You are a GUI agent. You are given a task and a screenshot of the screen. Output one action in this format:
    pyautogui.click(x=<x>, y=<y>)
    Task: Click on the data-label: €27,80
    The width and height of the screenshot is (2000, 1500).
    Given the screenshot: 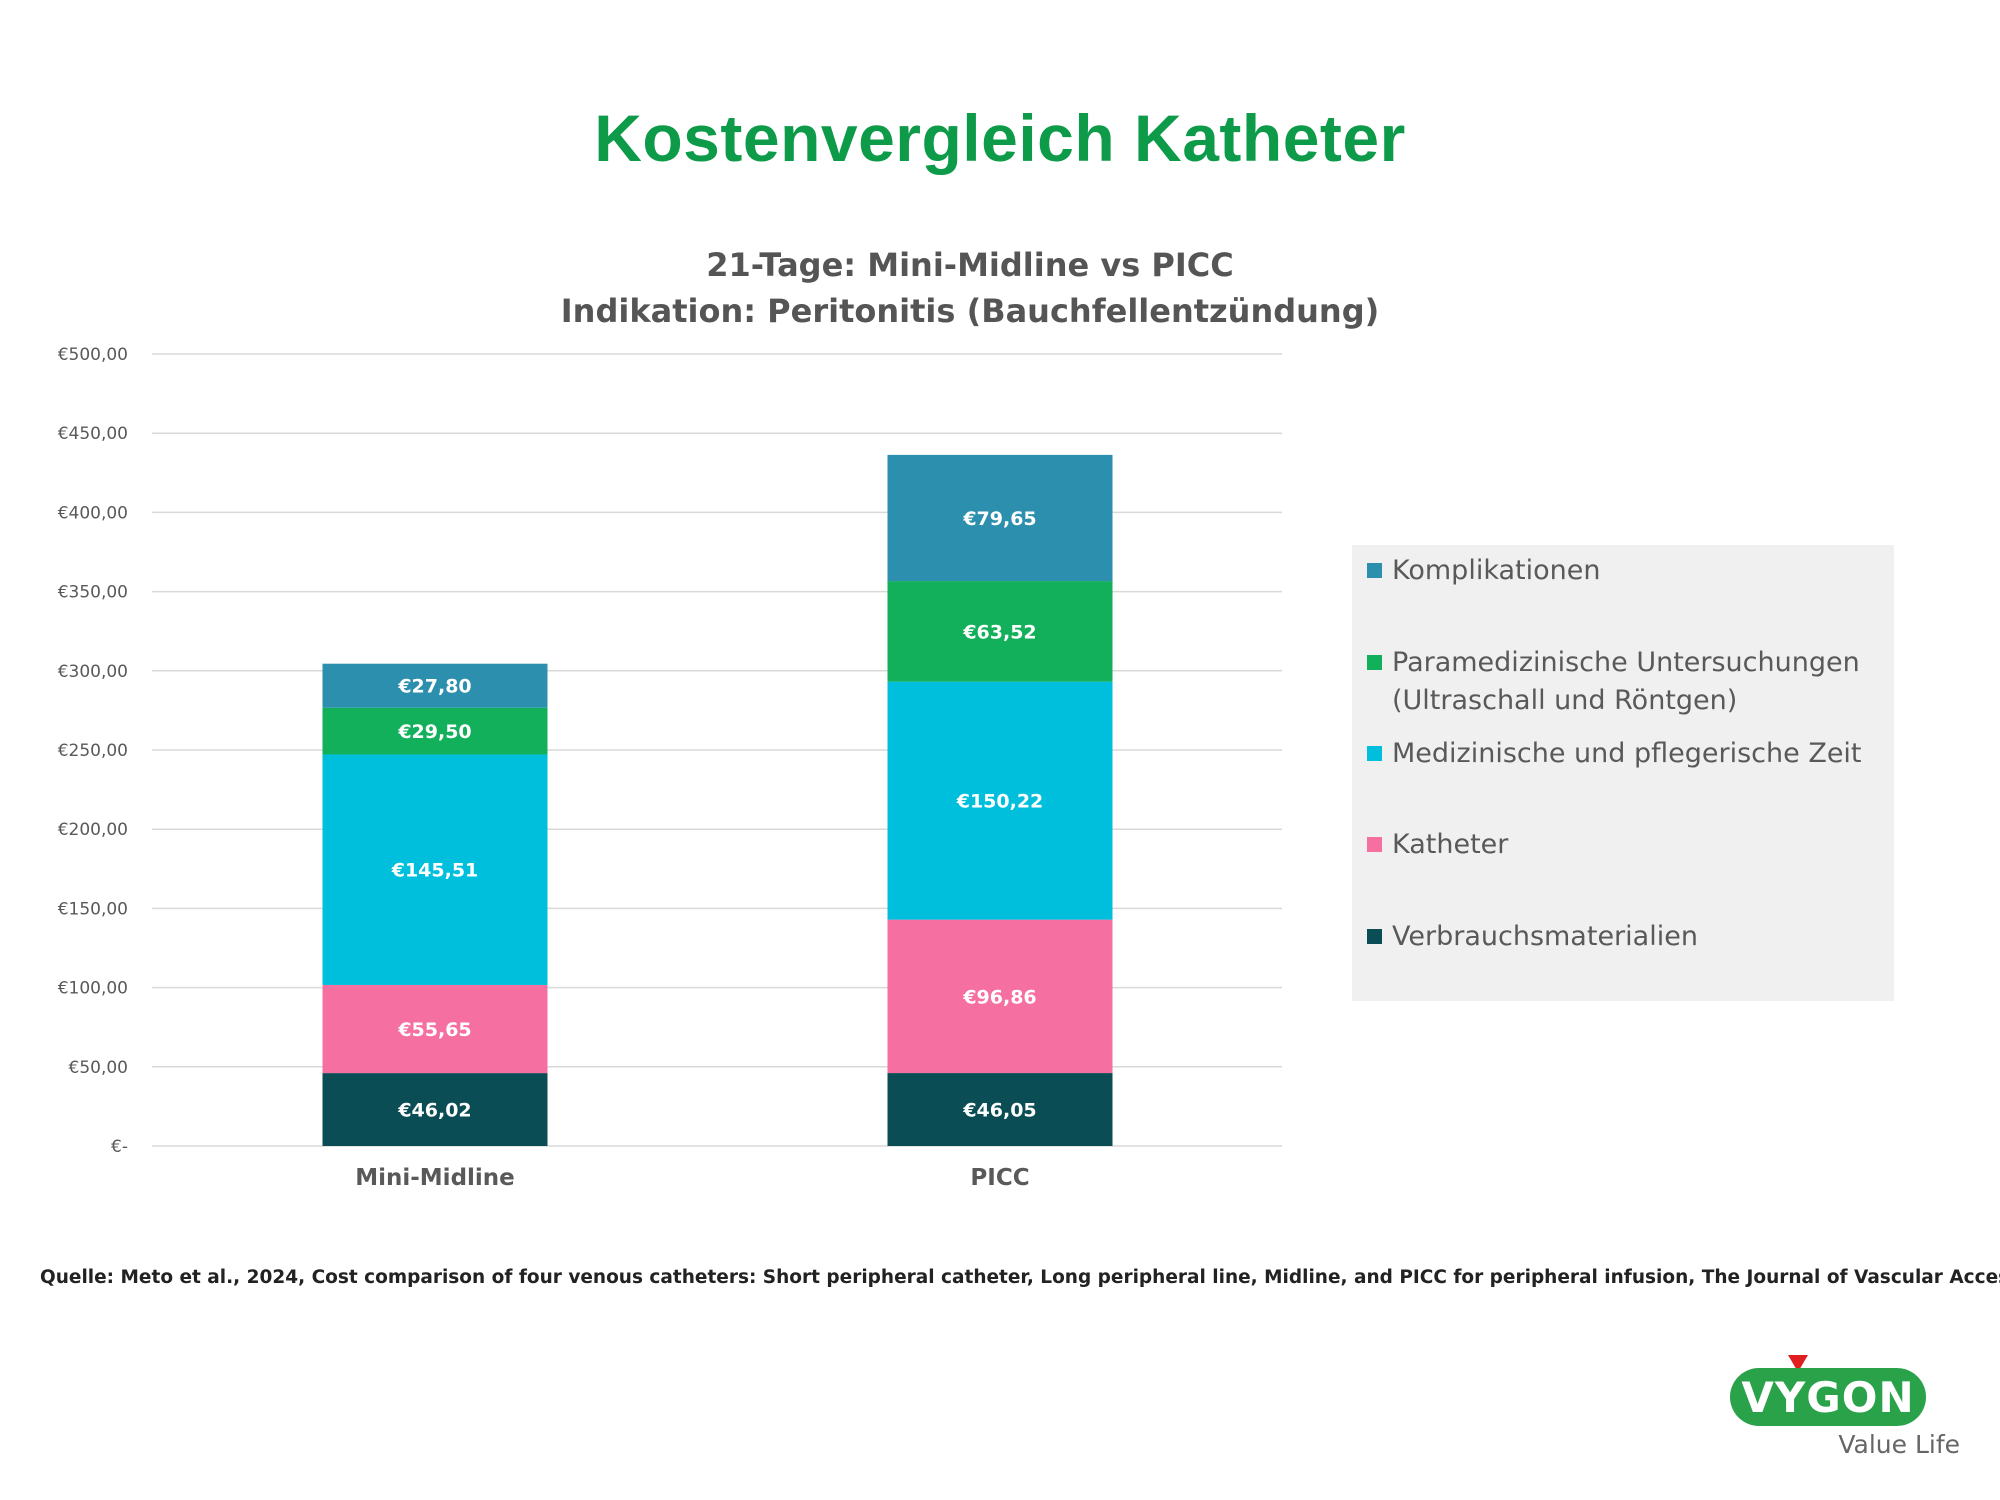 What is the action you would take?
    pyautogui.click(x=434, y=687)
    